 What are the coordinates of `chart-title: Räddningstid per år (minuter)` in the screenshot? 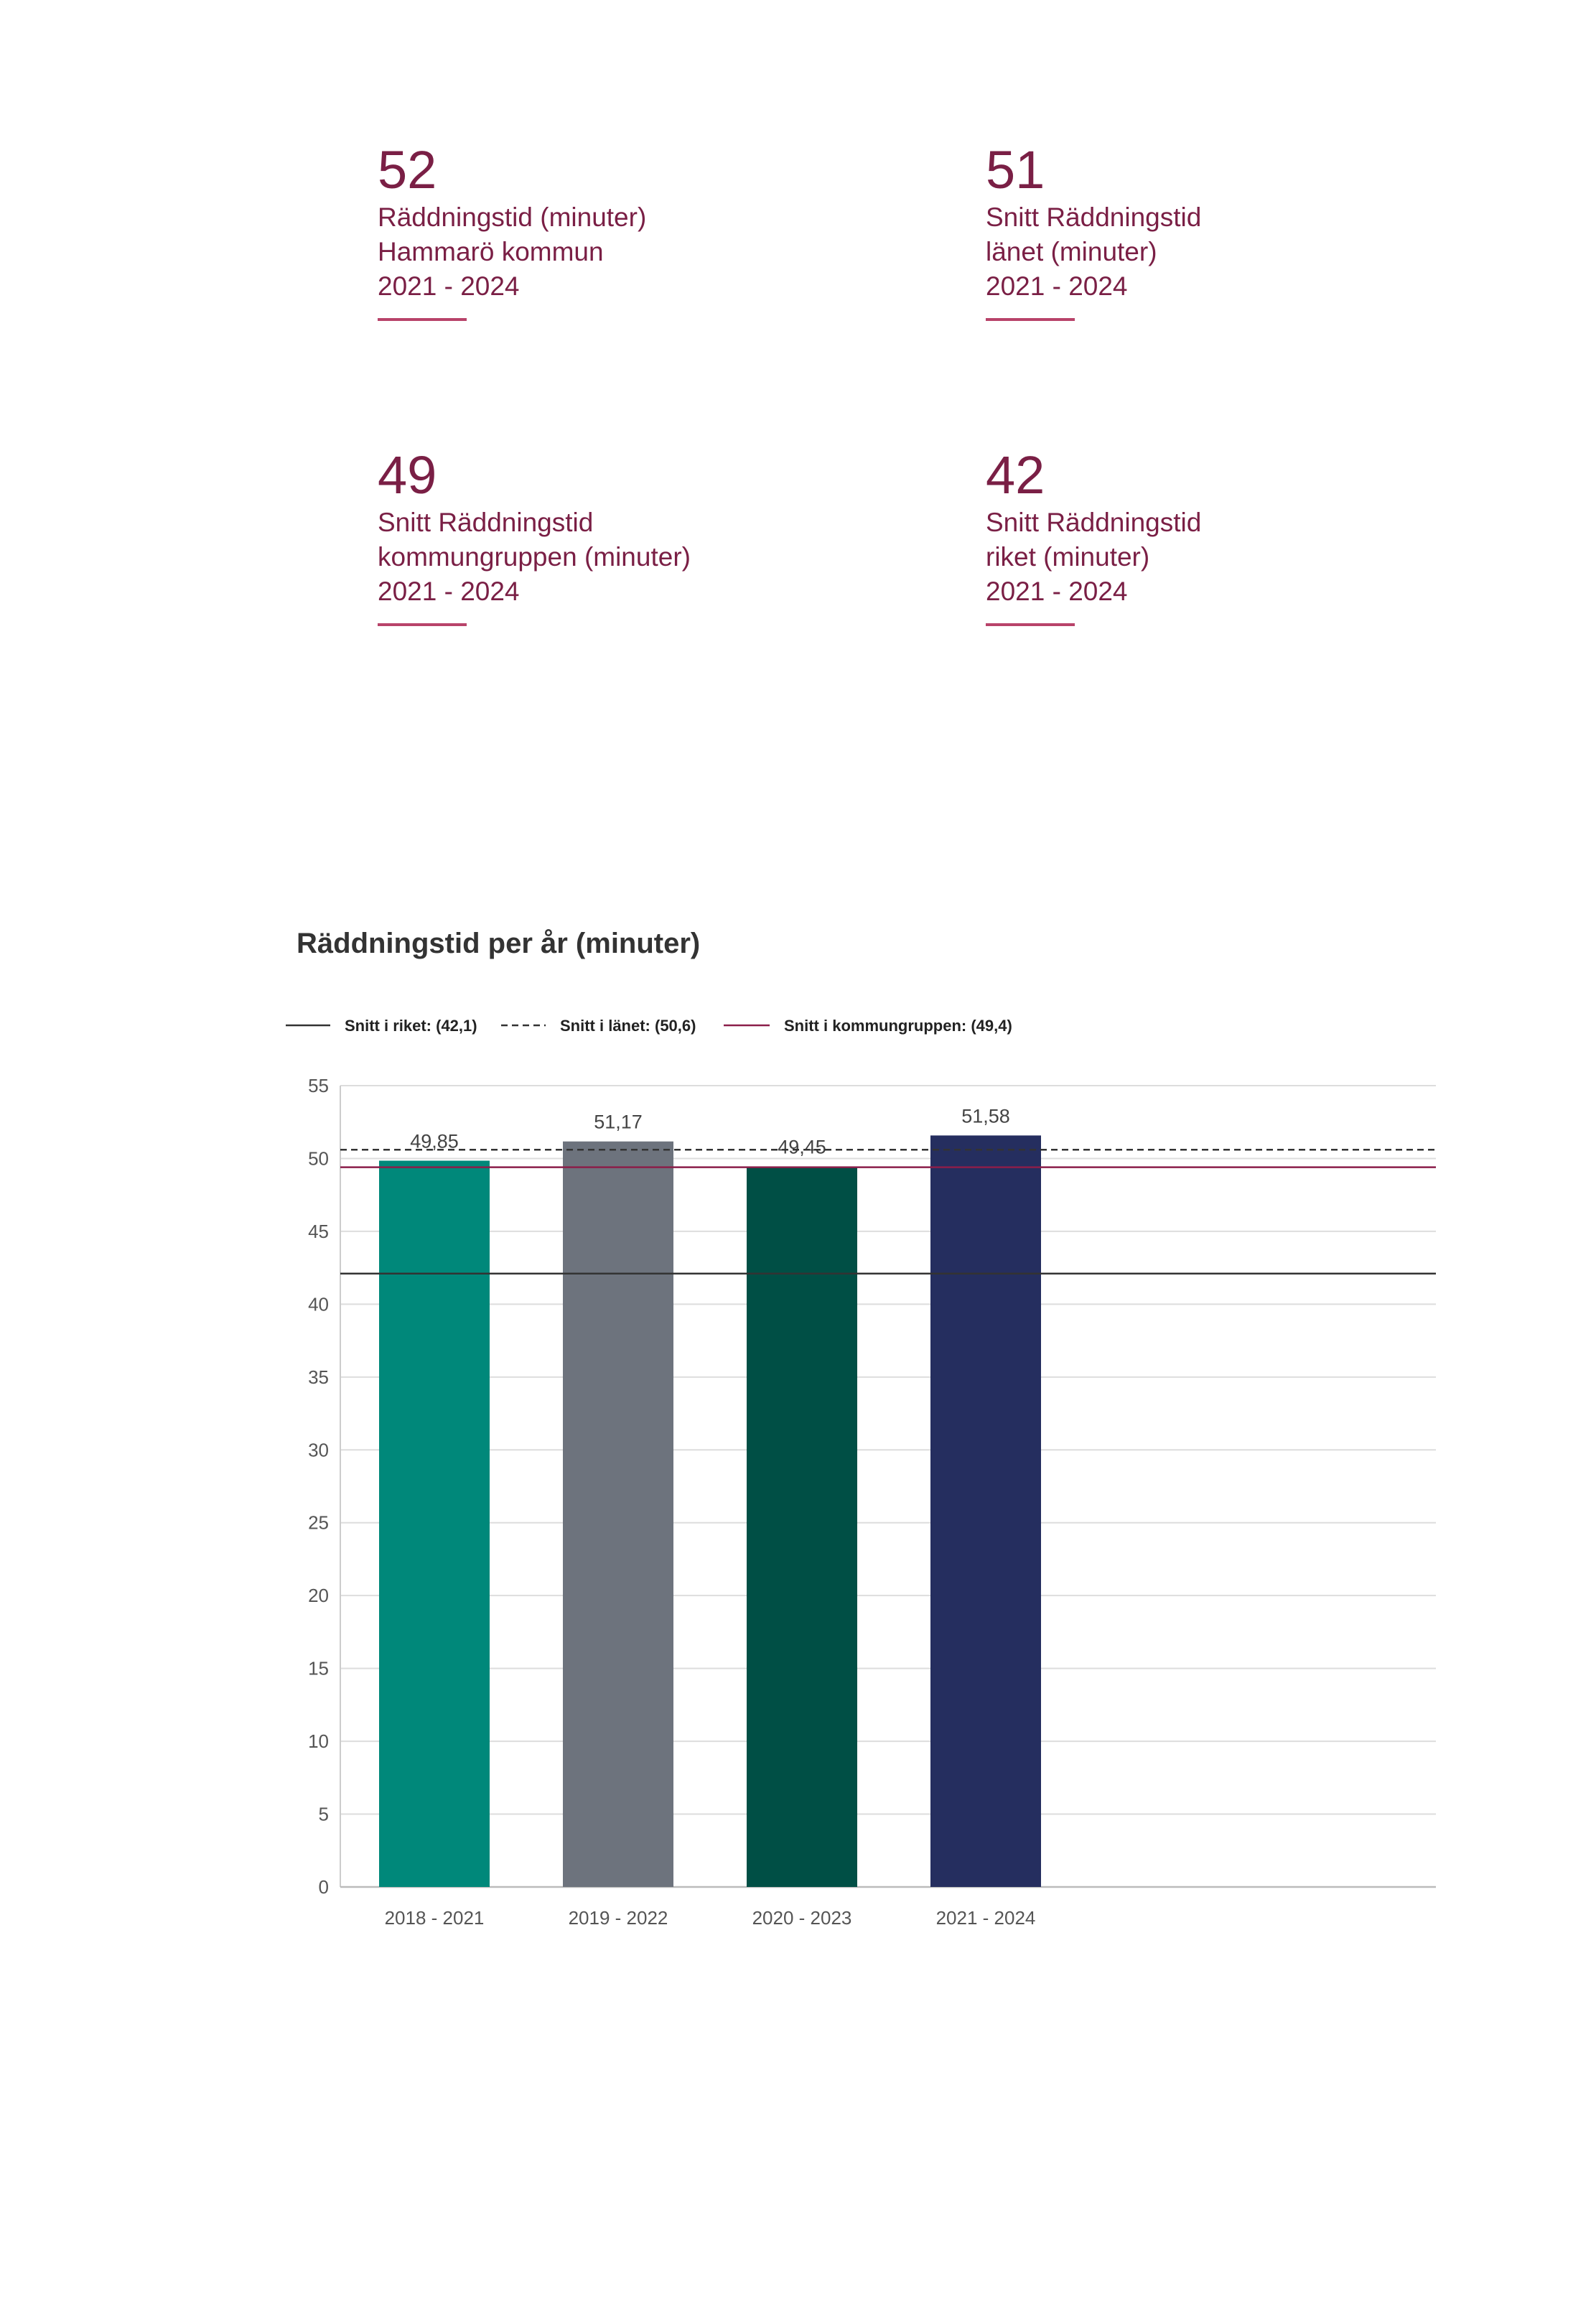 It's located at (499, 943).